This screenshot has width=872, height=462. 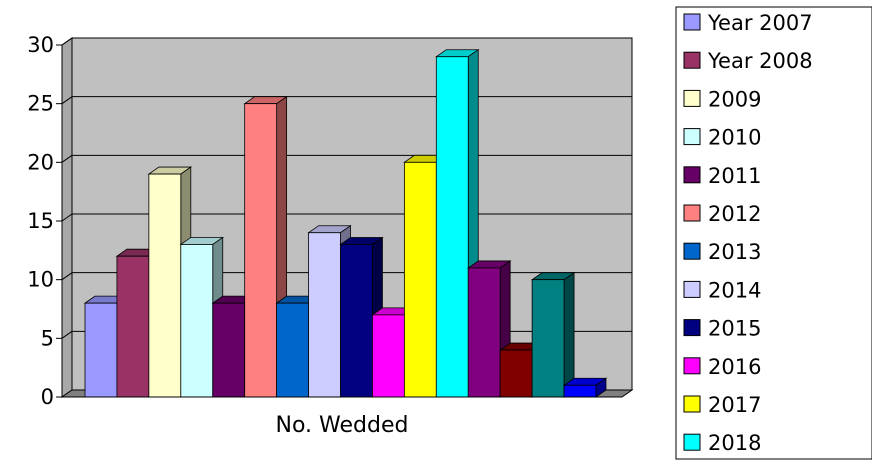 What do you see at coordinates (760, 23) in the screenshot?
I see `legend-label: Year 2007` at bounding box center [760, 23].